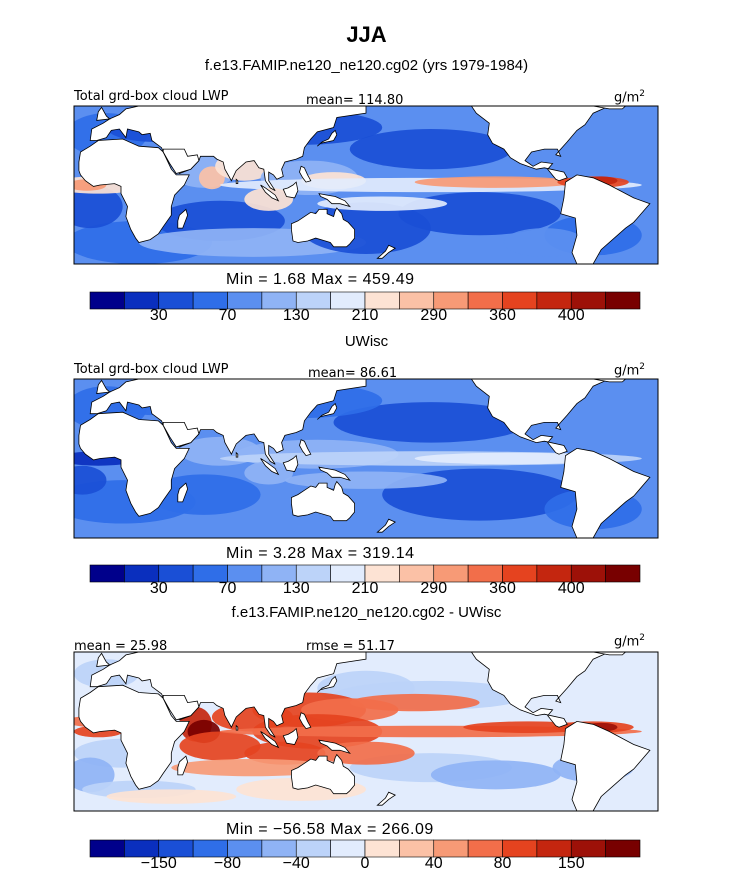  Describe the element at coordinates (610, 381) in the screenshot. I see `land-greenland` at that location.